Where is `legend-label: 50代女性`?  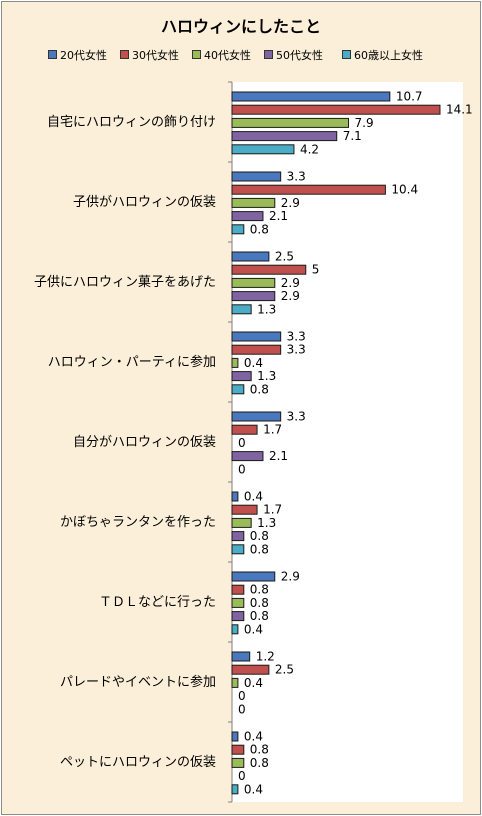
legend-label: 50代女性 is located at coordinates (299, 55).